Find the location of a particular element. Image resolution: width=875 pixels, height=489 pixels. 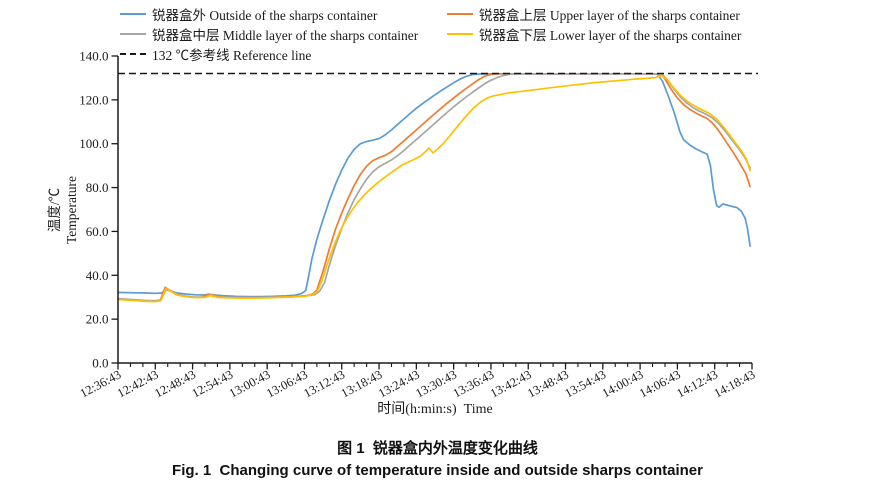

legend-item-outside: 锐器盒外 Outside of the sharps container is located at coordinates (283, 14).